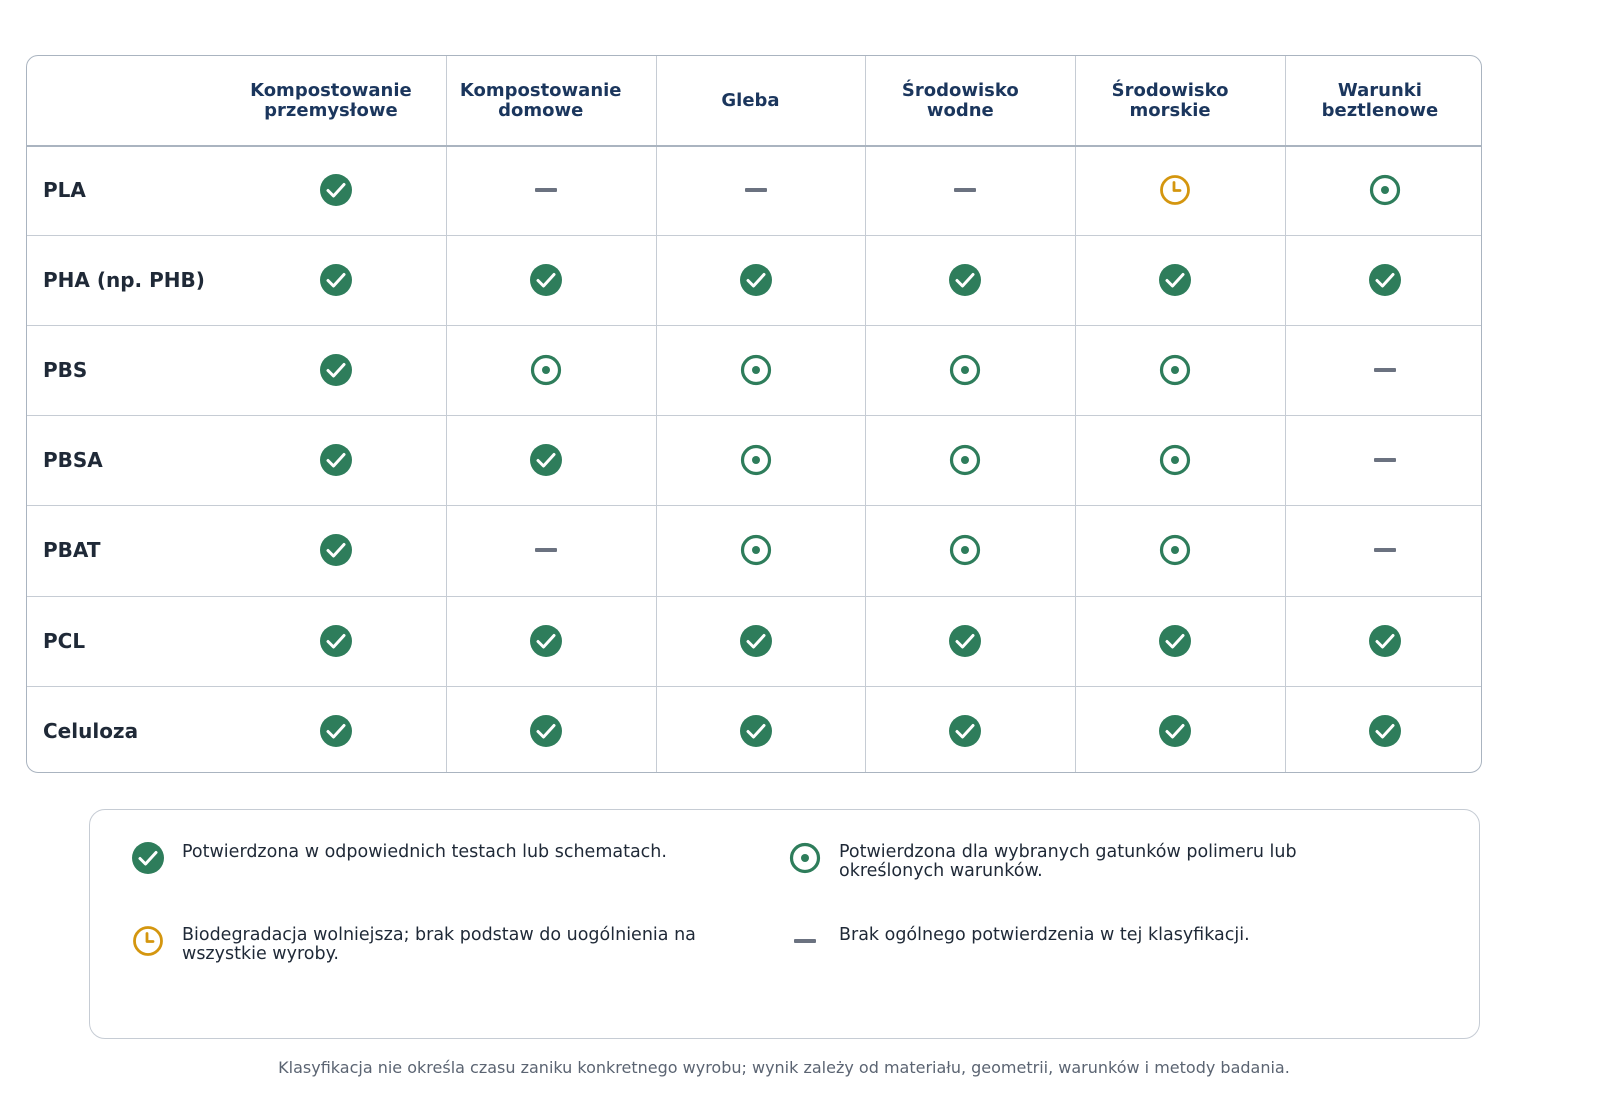  I want to click on row-label: PHA (np. PHB), so click(124, 280).